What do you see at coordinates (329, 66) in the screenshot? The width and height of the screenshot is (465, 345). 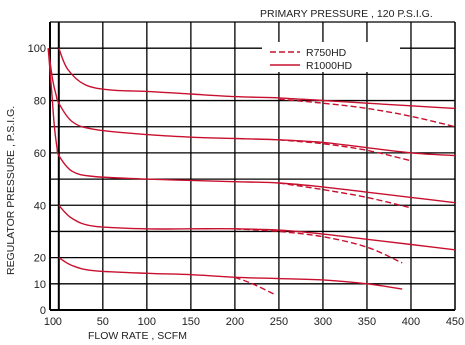 I see `legend-label: R1000HD` at bounding box center [329, 66].